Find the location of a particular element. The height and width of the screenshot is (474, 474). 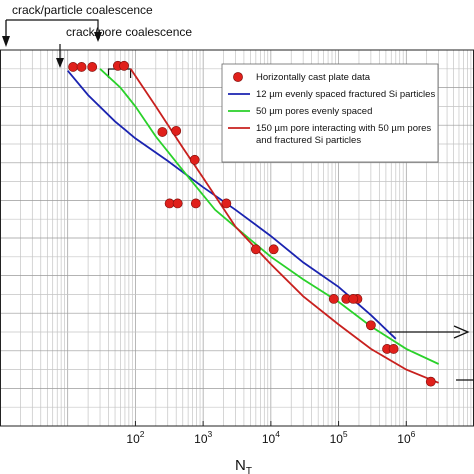

annotation-crack-particle: crack/particle coalescence is located at coordinates (82, 10).